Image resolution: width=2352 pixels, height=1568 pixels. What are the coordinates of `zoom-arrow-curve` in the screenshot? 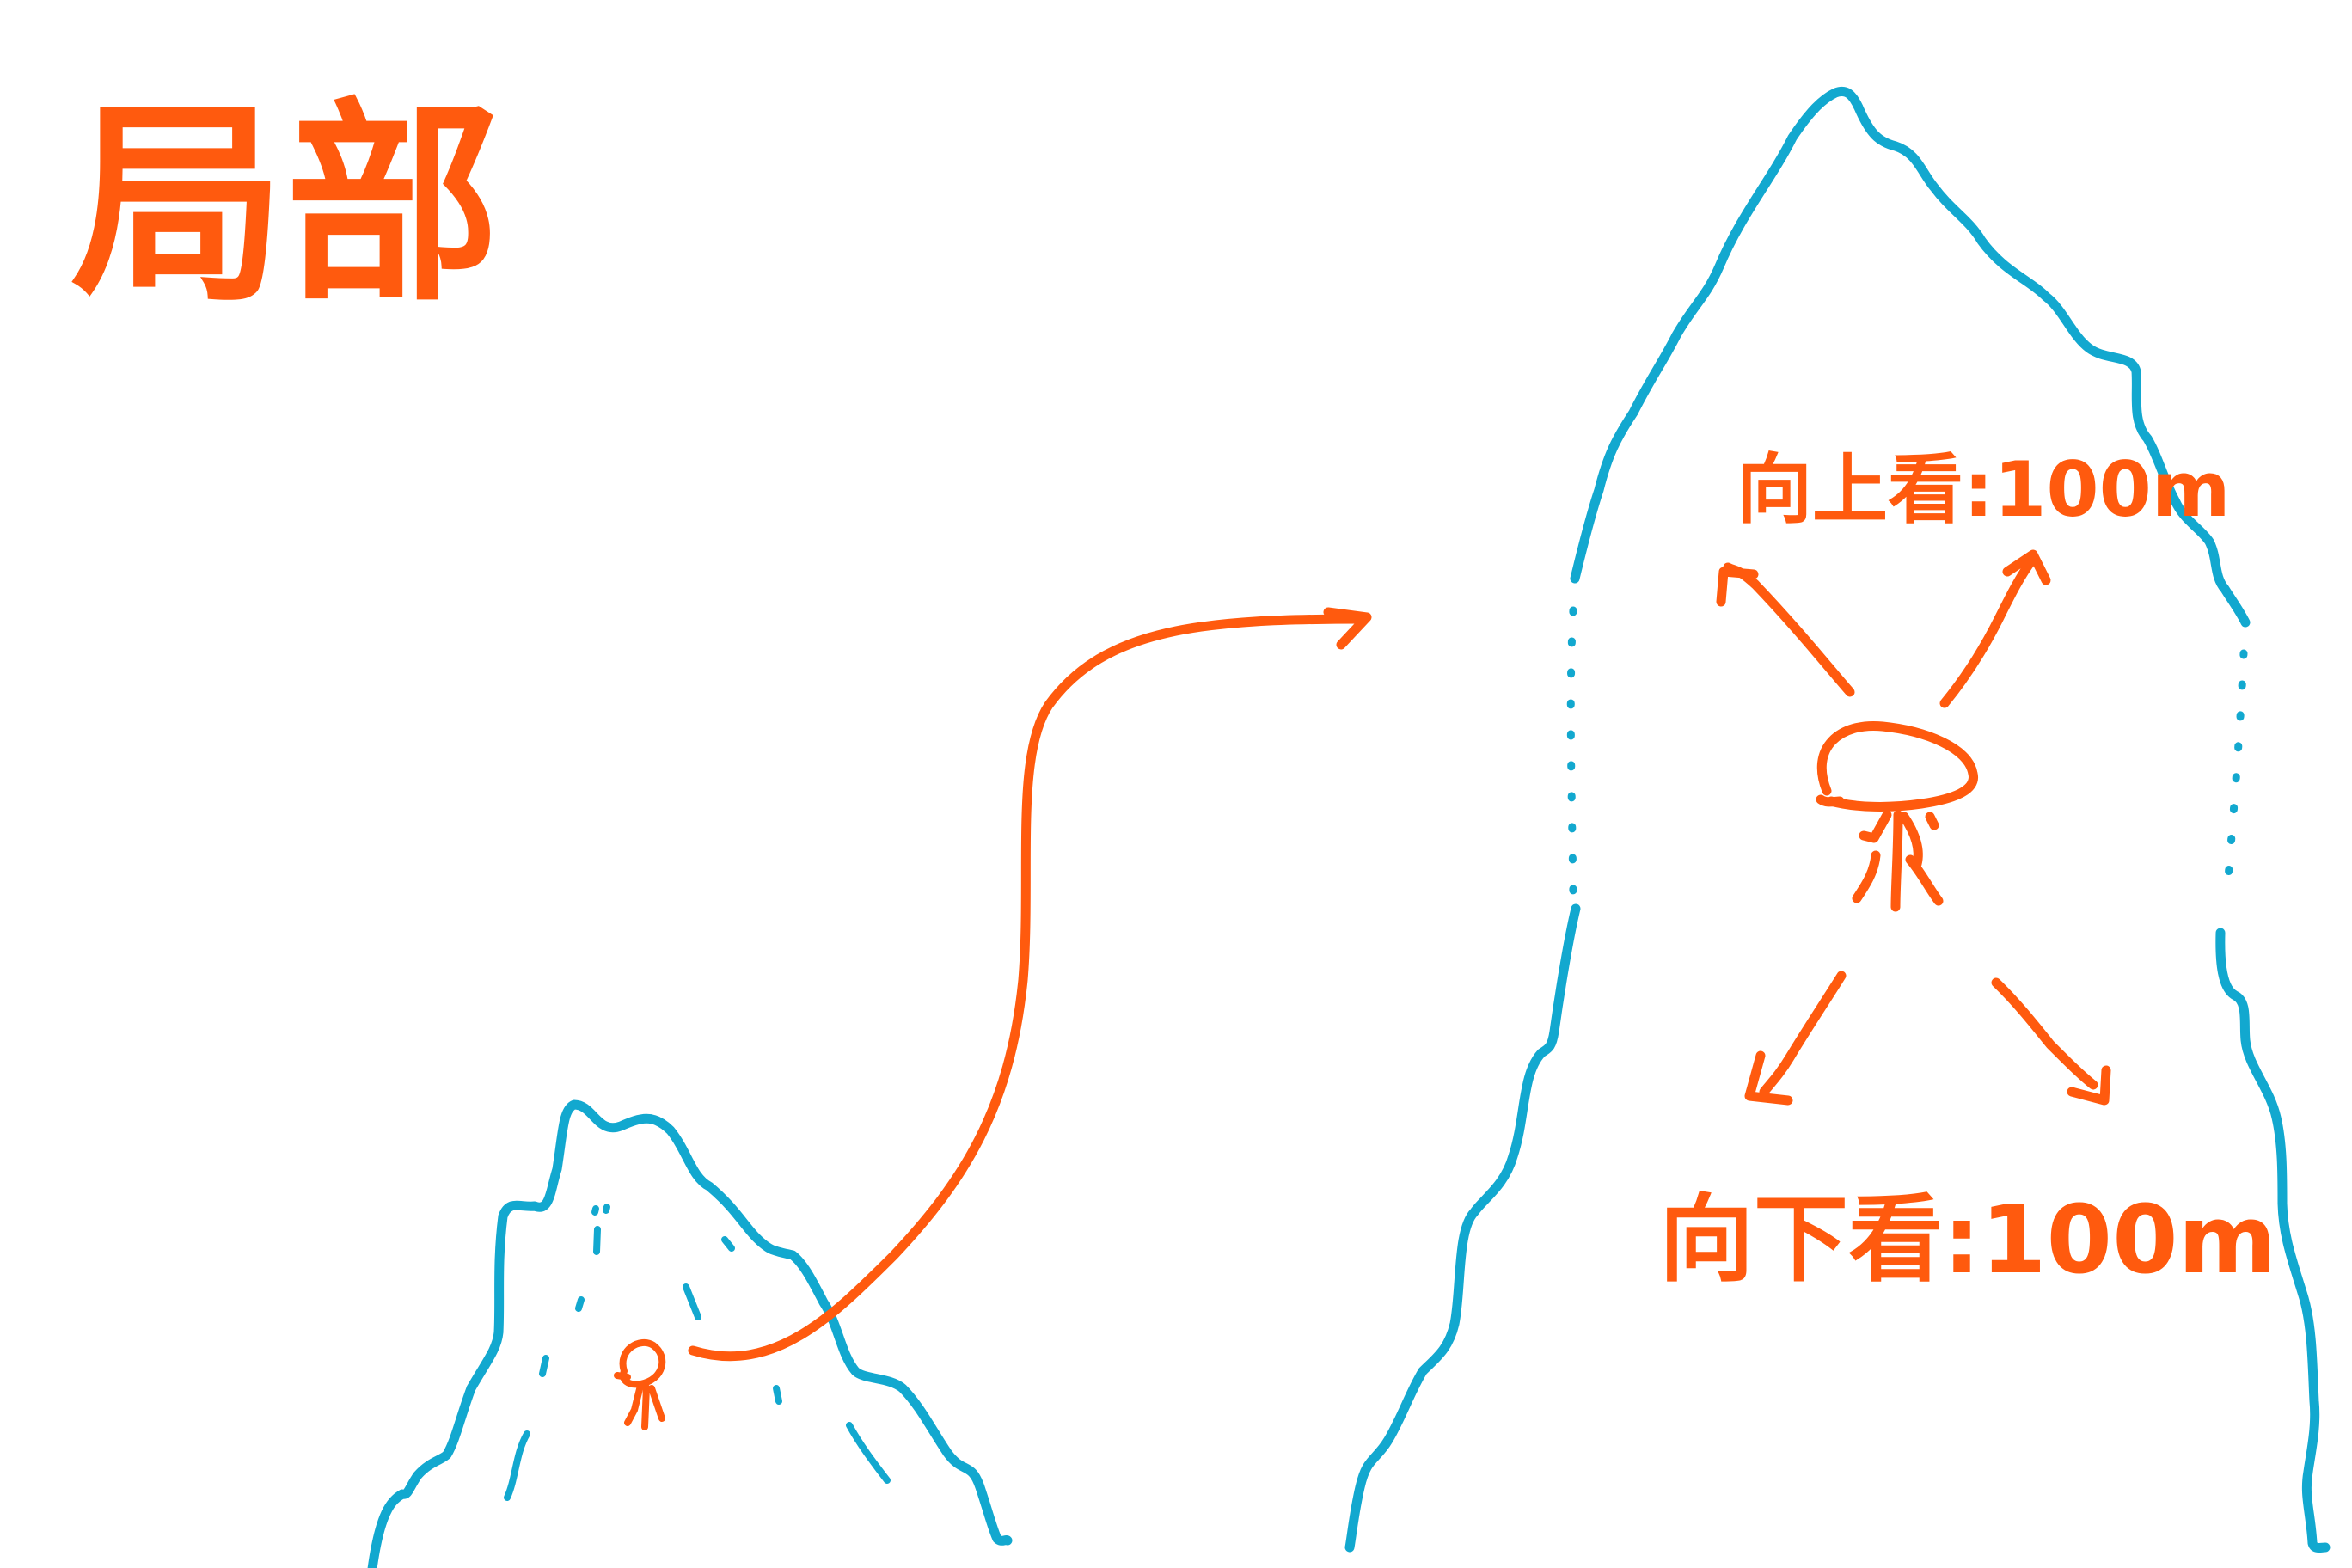 It's located at (1028, 988).